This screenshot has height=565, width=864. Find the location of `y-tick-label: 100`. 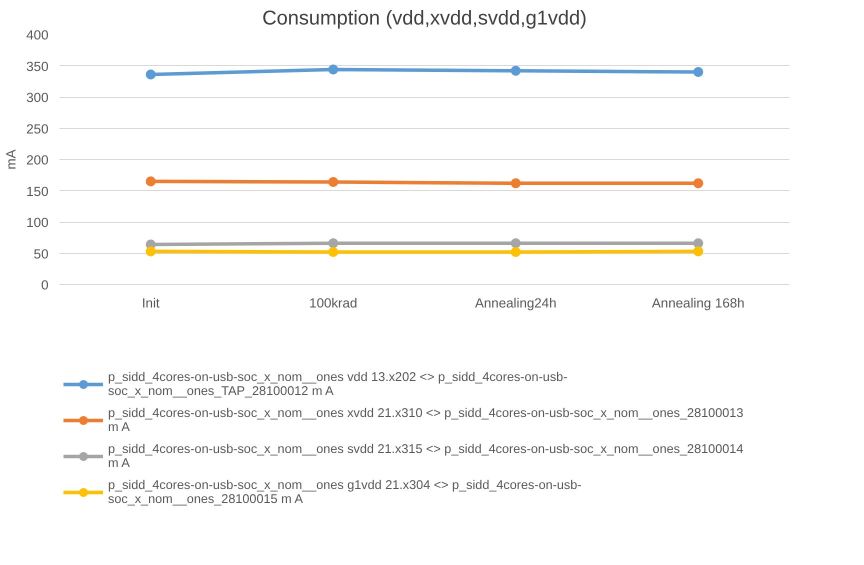

y-tick-label: 100 is located at coordinates (37, 222).